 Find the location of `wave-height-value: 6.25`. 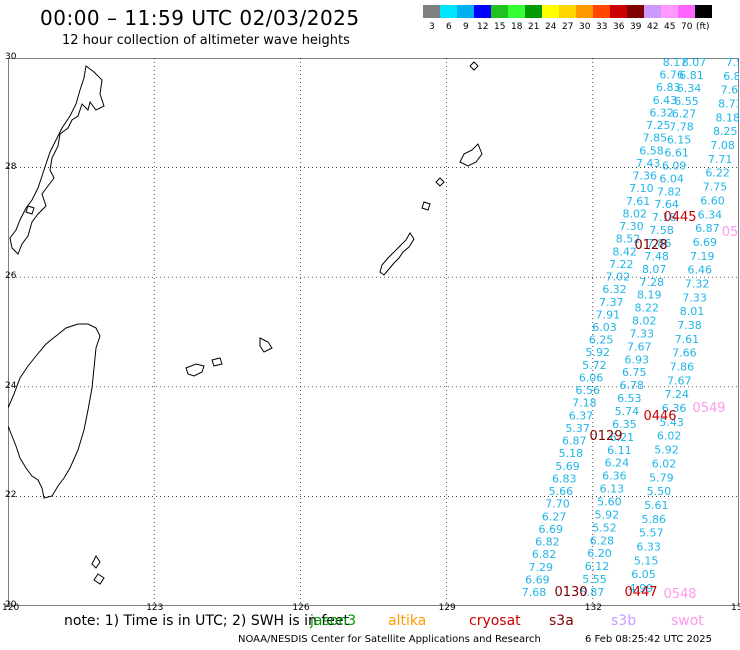

wave-height-value: 6.25 is located at coordinates (601, 340).